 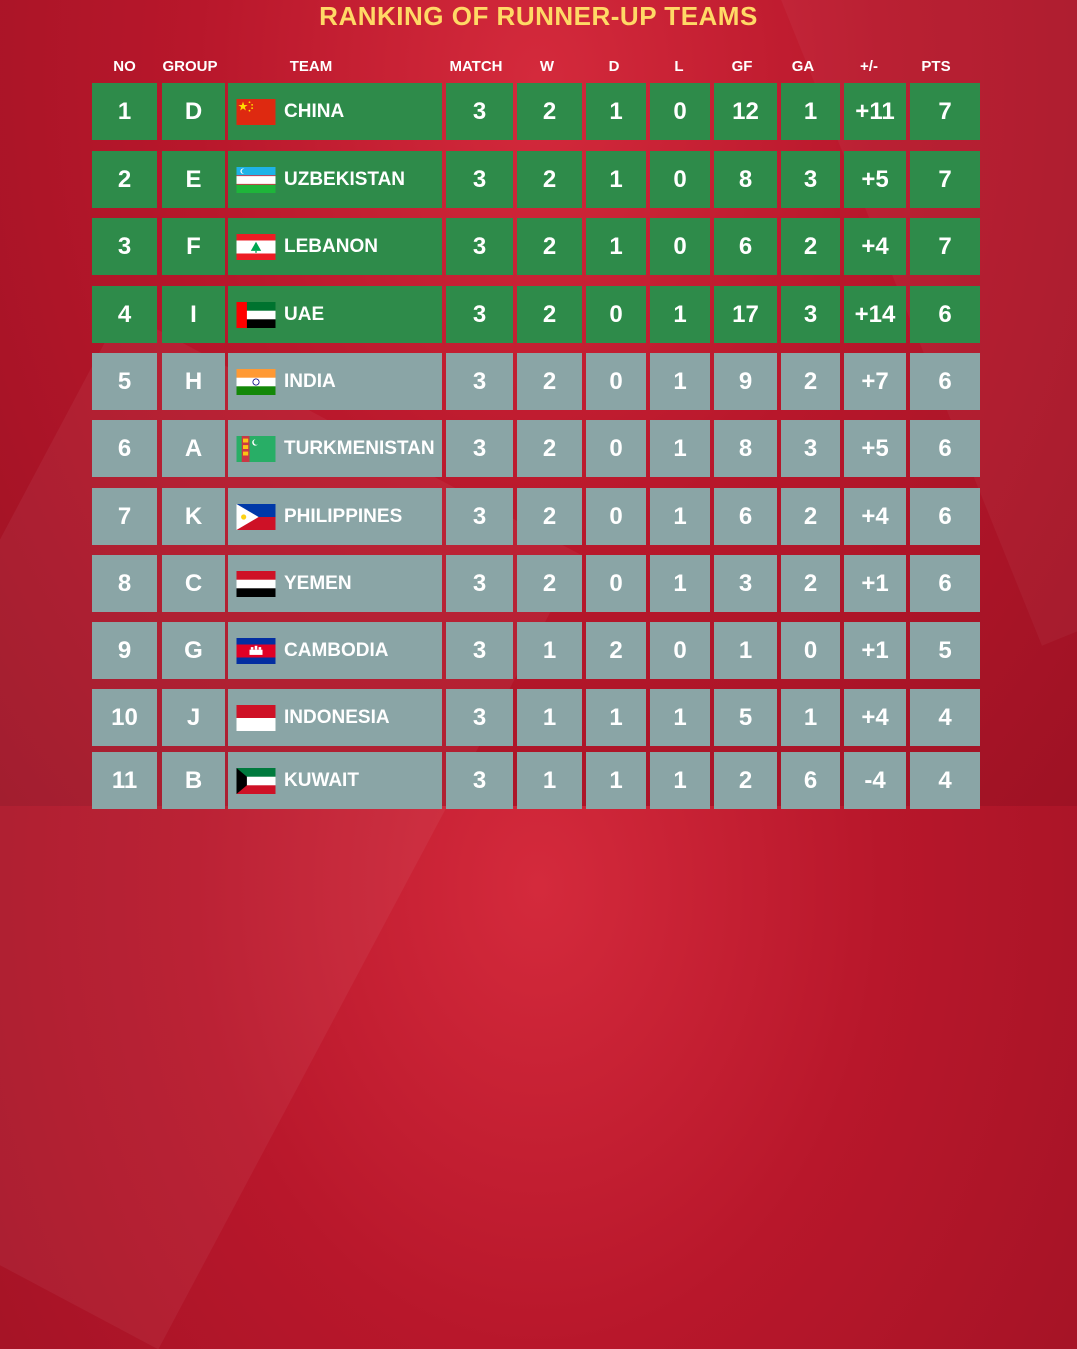 I want to click on table-row: 3 F LEBANON 3 2 1 0 6 2 +4 7, so click(x=538, y=246).